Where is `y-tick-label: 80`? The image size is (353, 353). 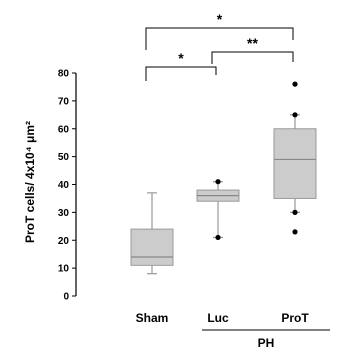
y-tick-label: 80 is located at coordinates (64, 74).